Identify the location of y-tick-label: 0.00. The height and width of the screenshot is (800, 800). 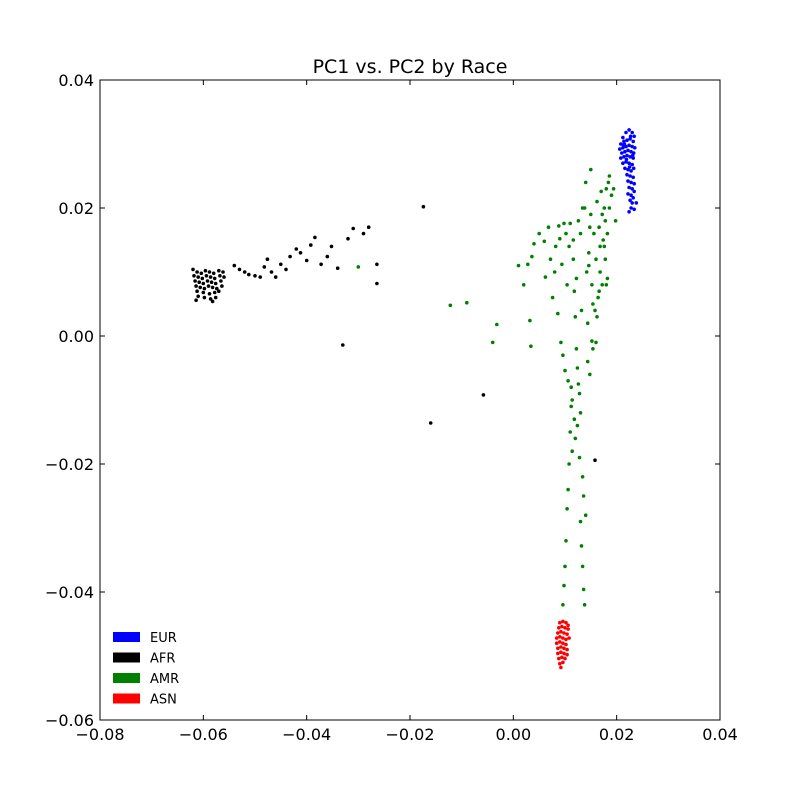
(76, 336).